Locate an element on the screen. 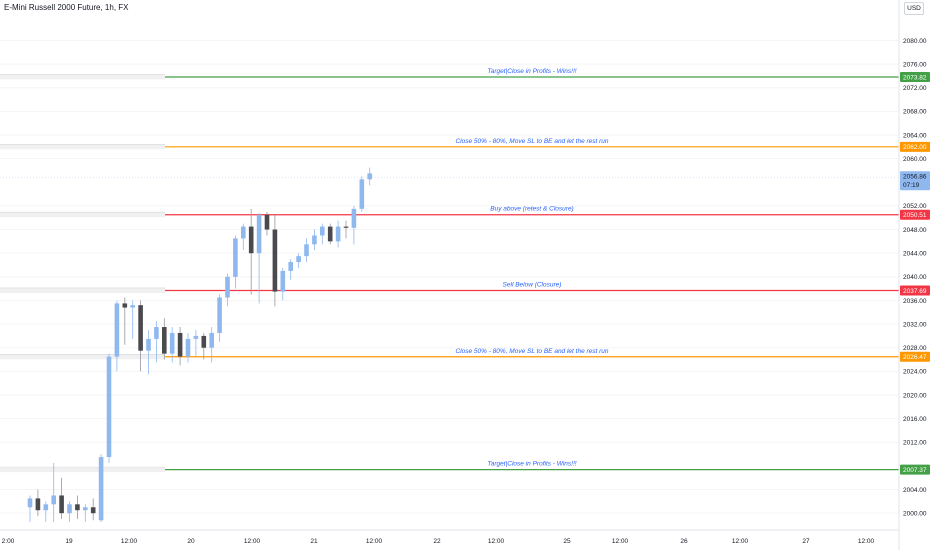 The width and height of the screenshot is (932, 550). current-price-text: 2056.86 is located at coordinates (915, 177).